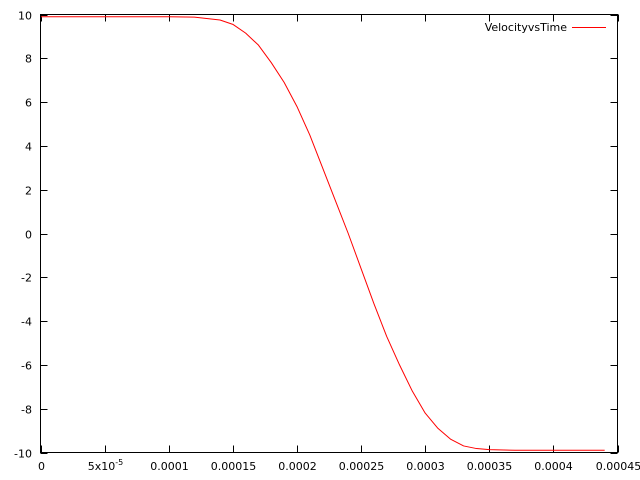  What do you see at coordinates (490, 466) in the screenshot?
I see `x-tick-label: 0.00035` at bounding box center [490, 466].